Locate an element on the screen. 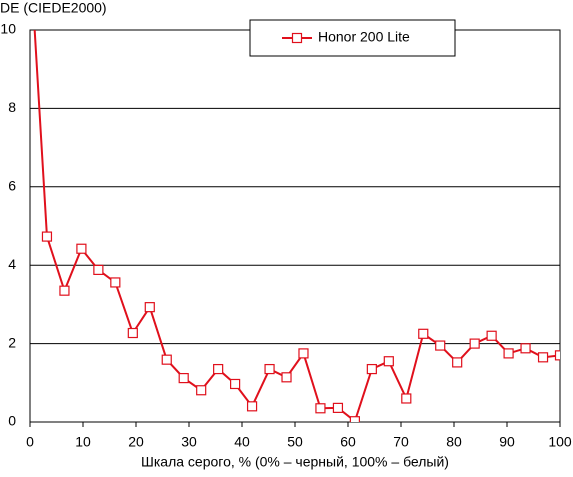 The image size is (573, 477). y-tick-label: 10 is located at coordinates (8, 29).